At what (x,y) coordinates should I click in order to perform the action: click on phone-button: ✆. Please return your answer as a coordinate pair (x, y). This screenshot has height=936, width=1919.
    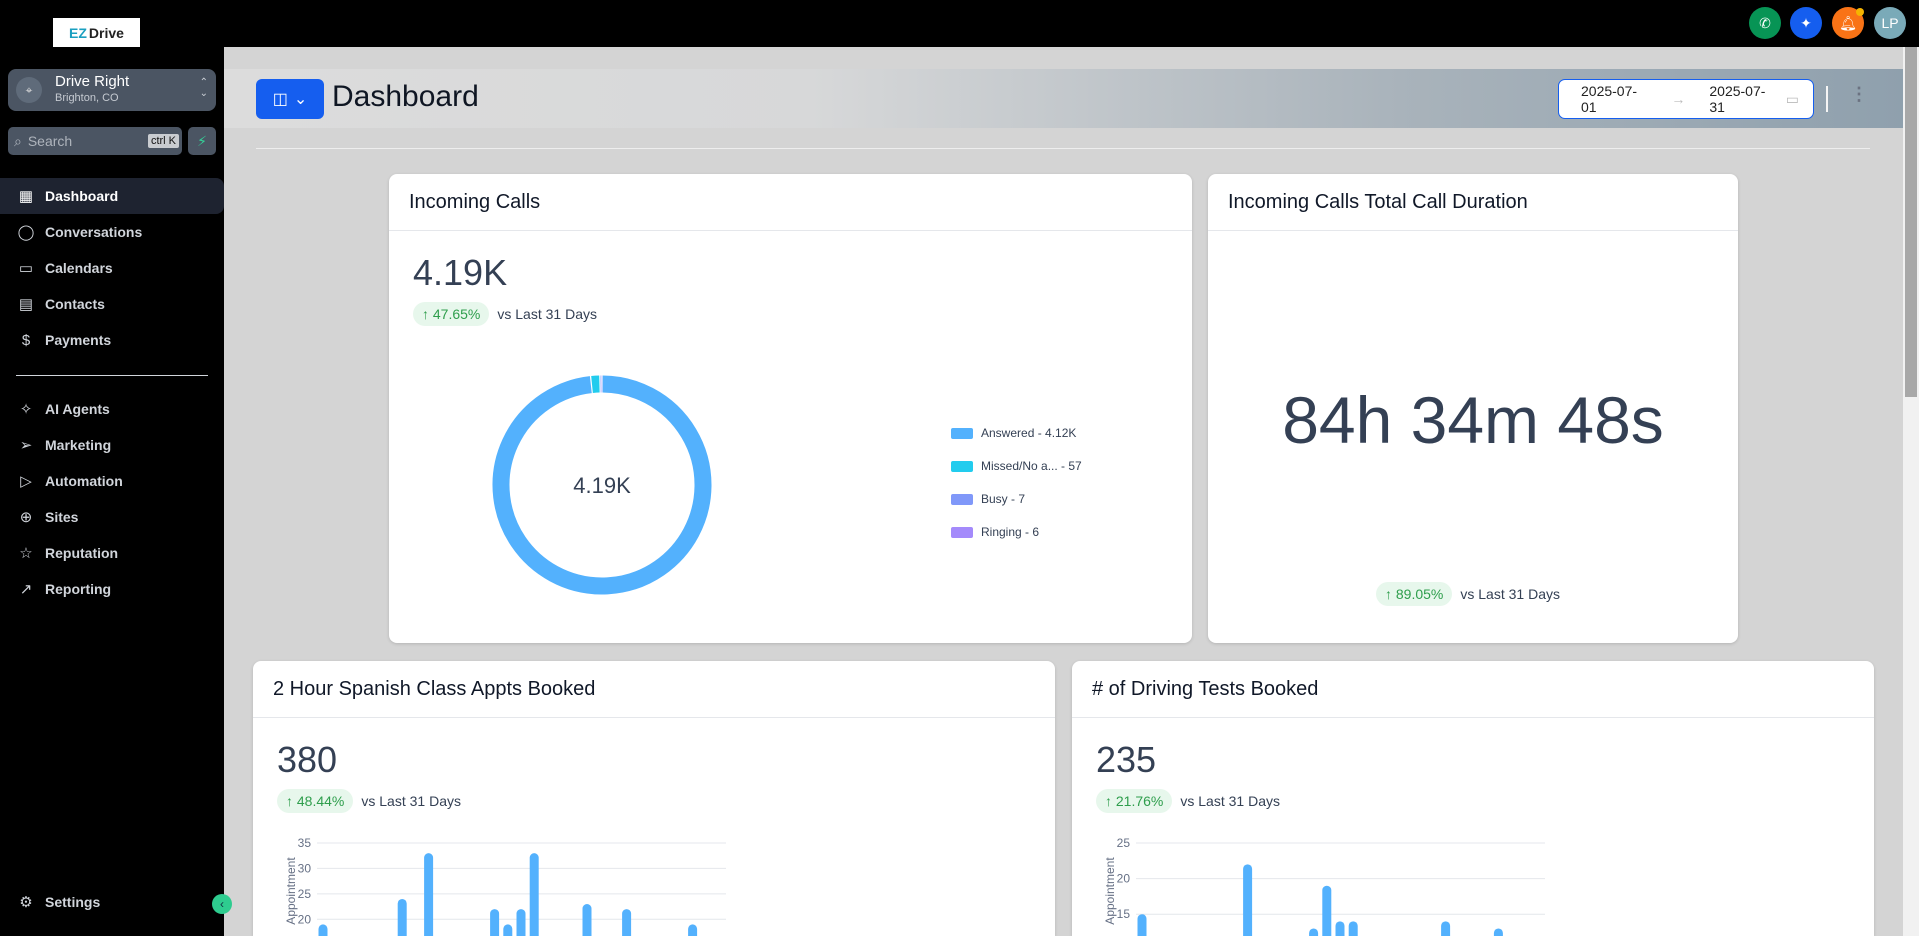
    Looking at the image, I should click on (1765, 23).